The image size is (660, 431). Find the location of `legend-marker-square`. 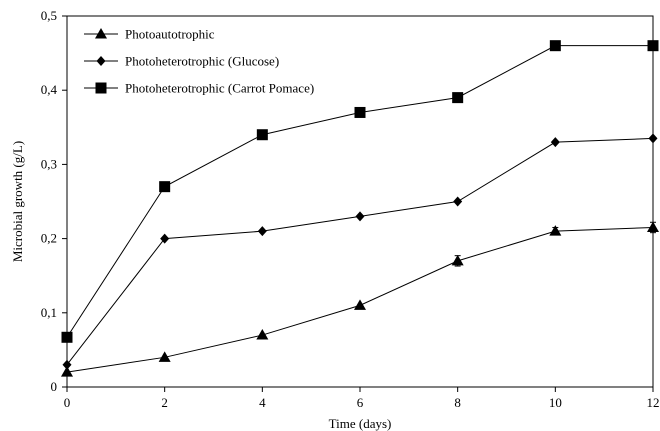

legend-marker-square is located at coordinates (101, 88).